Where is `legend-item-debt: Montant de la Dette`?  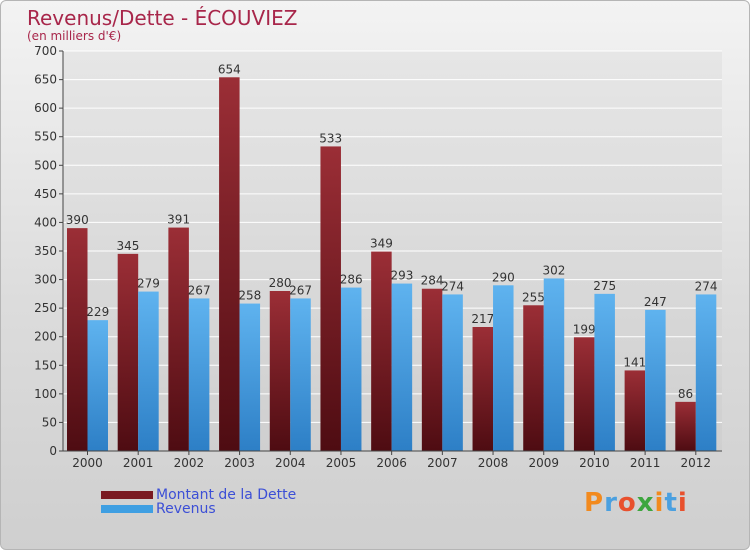
legend-item-debt: Montant de la Dette is located at coordinates (199, 495).